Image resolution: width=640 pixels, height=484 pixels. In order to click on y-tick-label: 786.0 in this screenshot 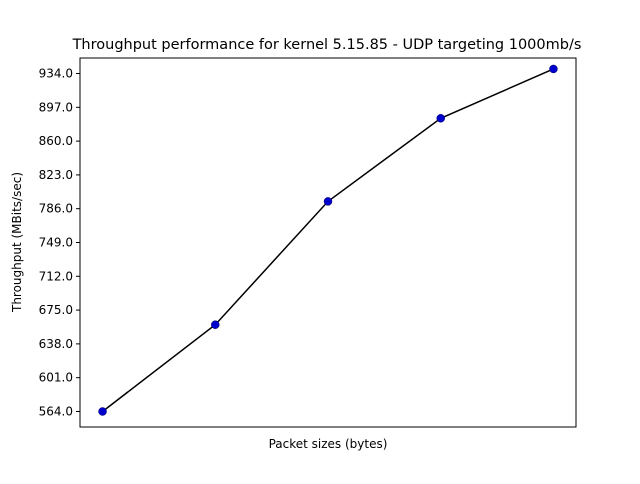, I will do `click(56, 209)`.